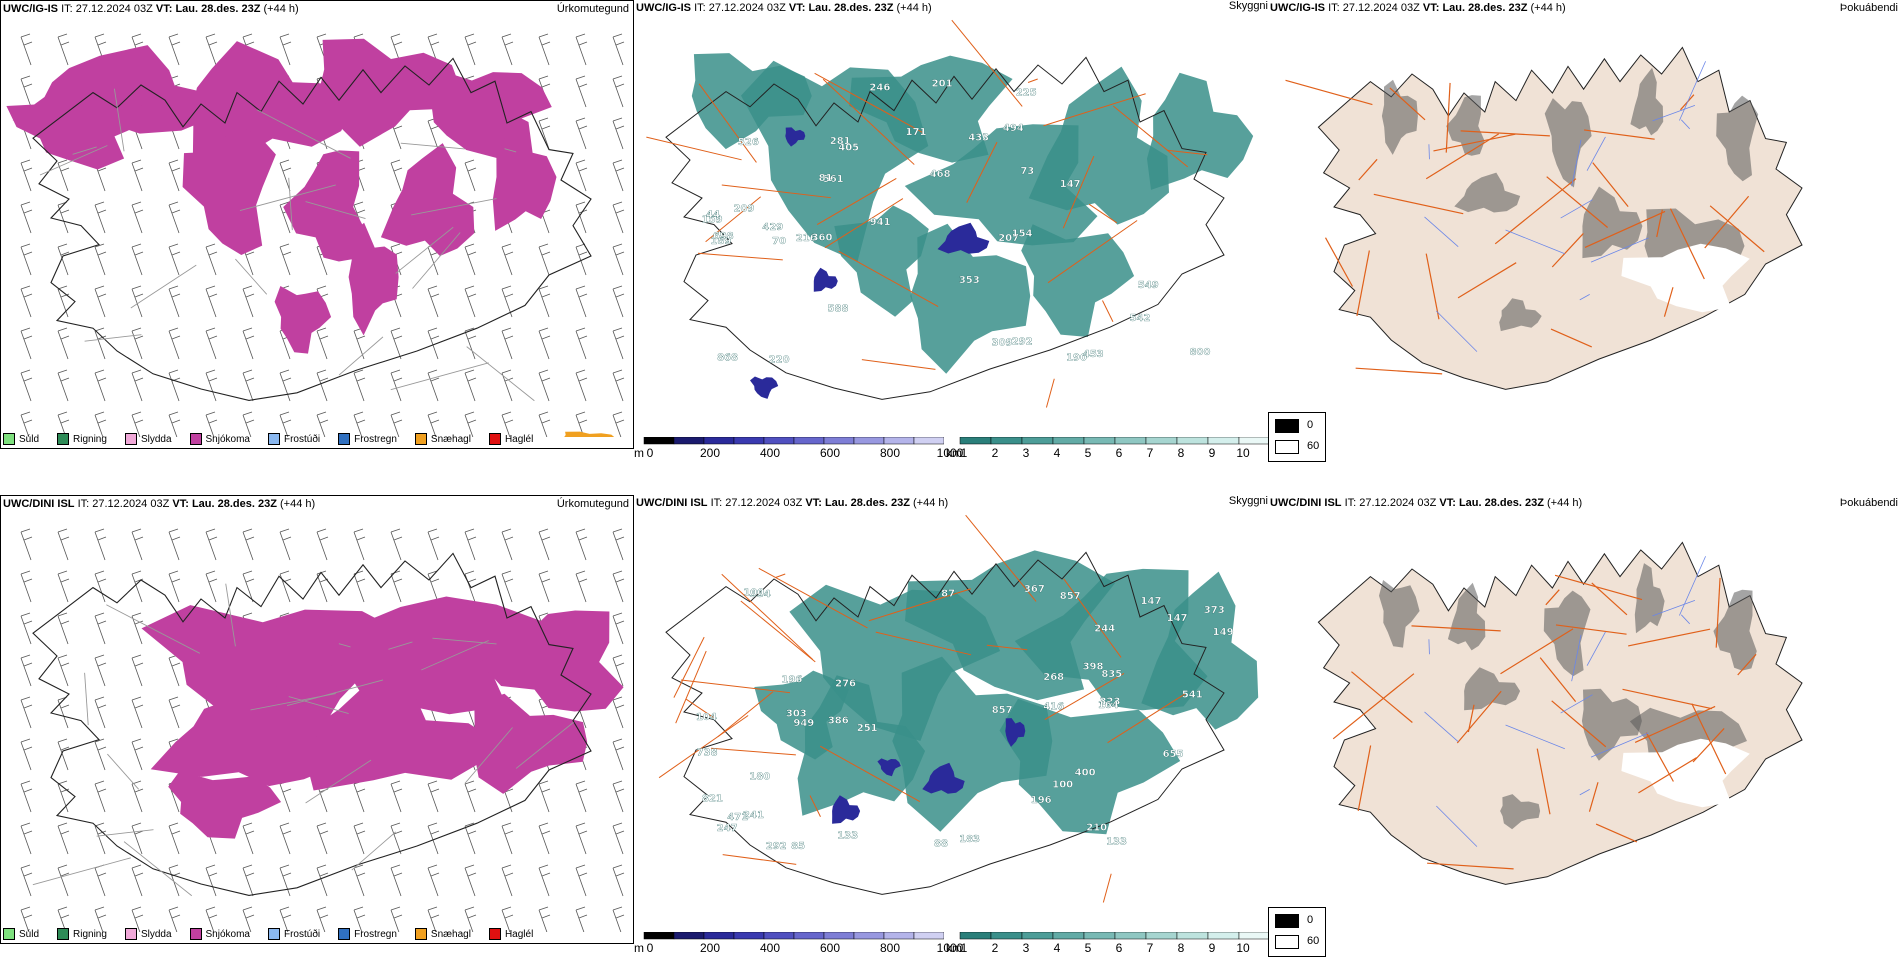  Describe the element at coordinates (21, 934) in the screenshot. I see `legend-item-0: Súld` at that location.